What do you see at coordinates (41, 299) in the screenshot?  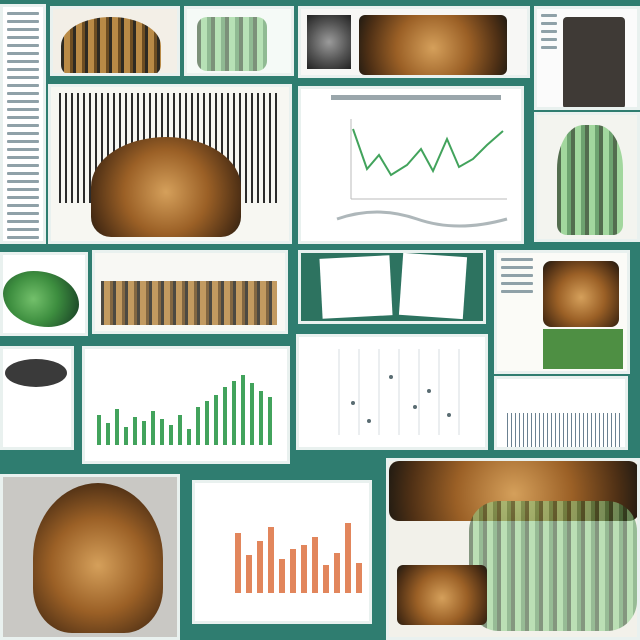 I see `green-leaf-image` at bounding box center [41, 299].